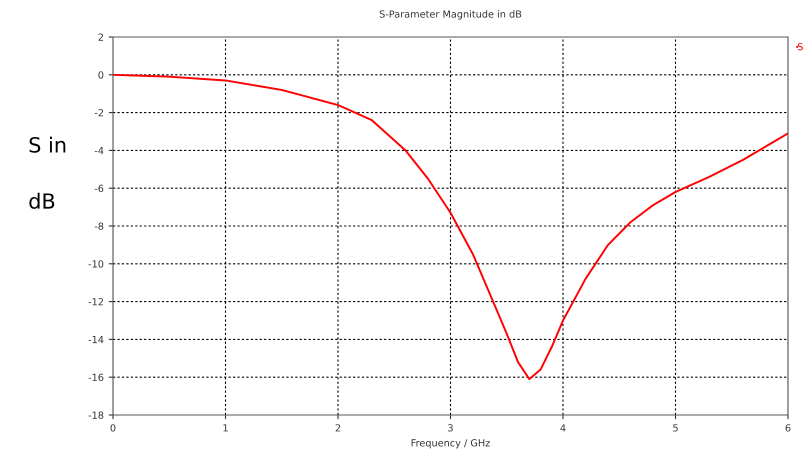 The width and height of the screenshot is (806, 460). What do you see at coordinates (99, 188) in the screenshot?
I see `y-tick-label: -6` at bounding box center [99, 188].